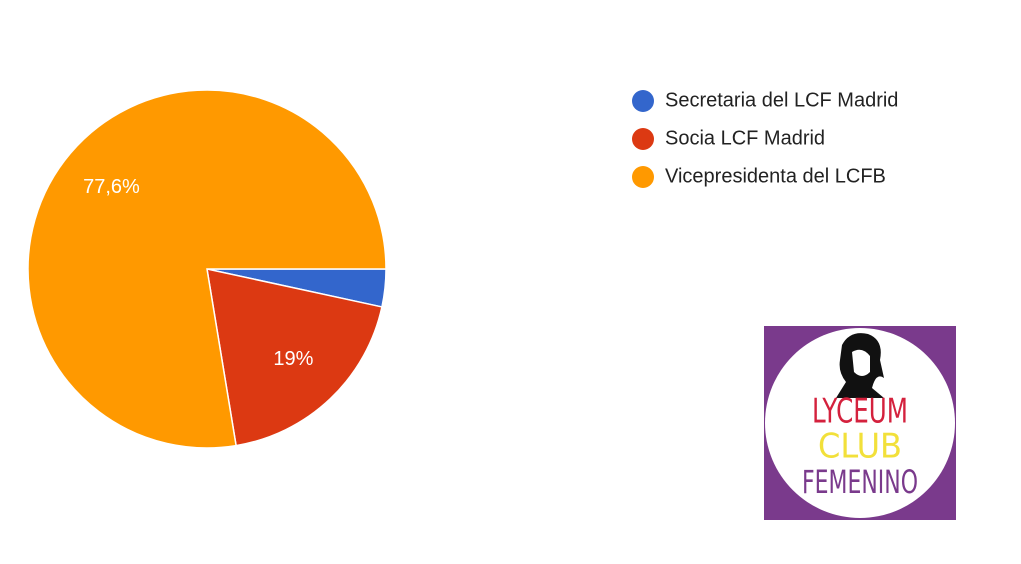 The height and width of the screenshot is (564, 1021). I want to click on slice-label: 19%, so click(293, 359).